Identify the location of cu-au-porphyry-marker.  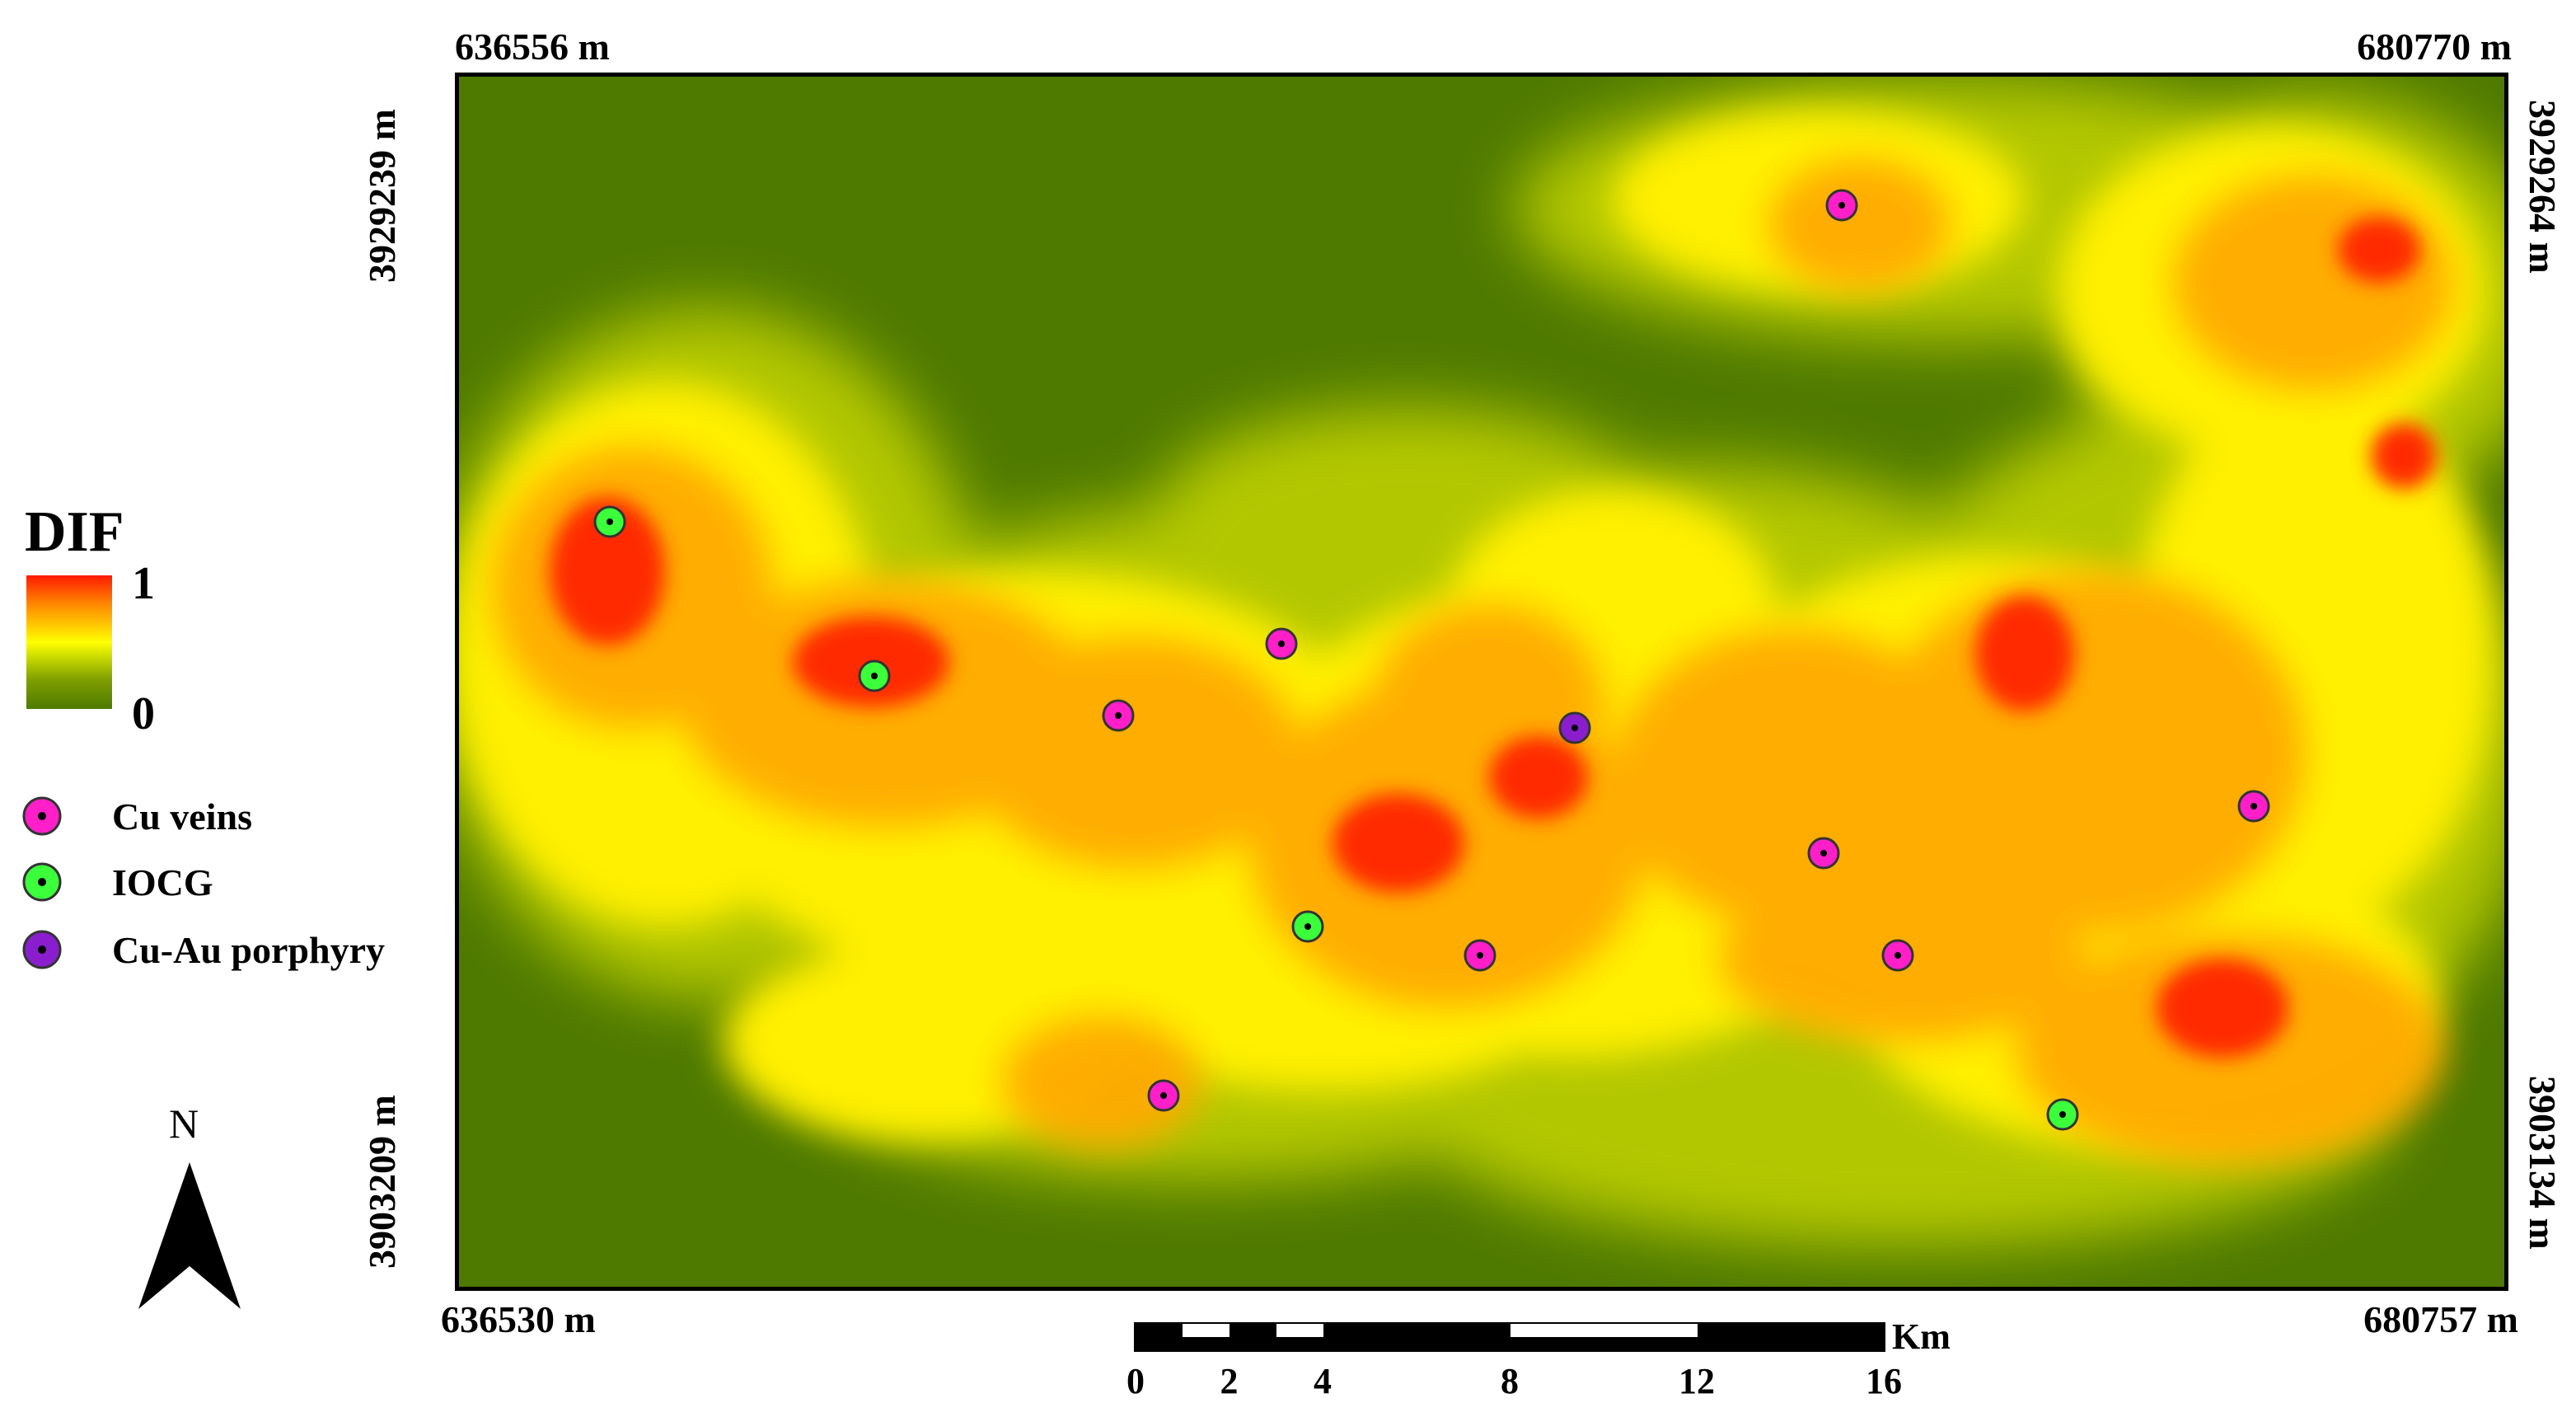
(1574, 727).